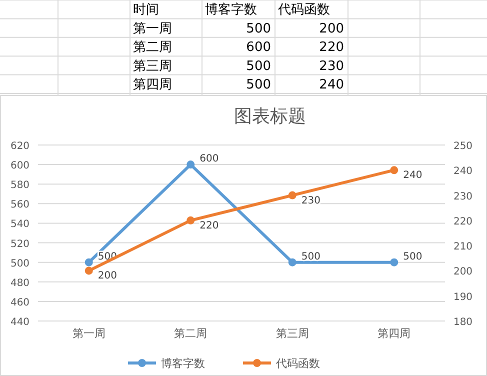  I want to click on y2-tick-label: 250, so click(463, 146).